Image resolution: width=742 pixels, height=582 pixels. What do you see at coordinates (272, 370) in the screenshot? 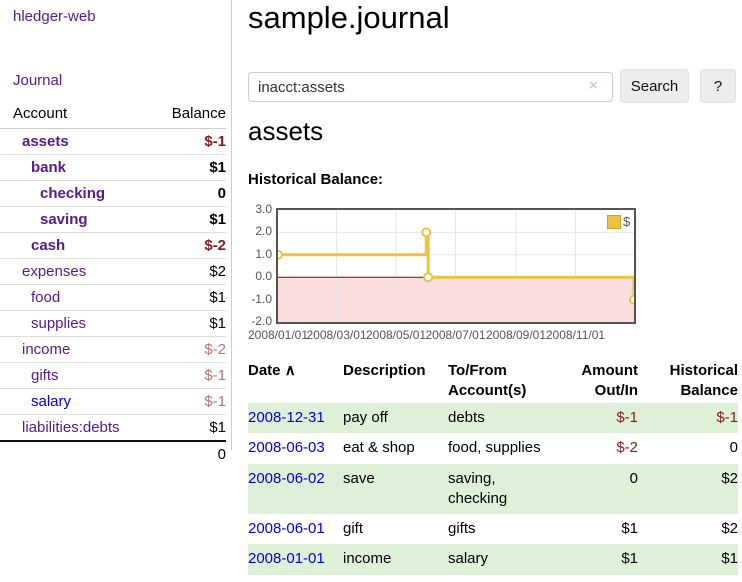
I see `register-header-date: Date ∧` at bounding box center [272, 370].